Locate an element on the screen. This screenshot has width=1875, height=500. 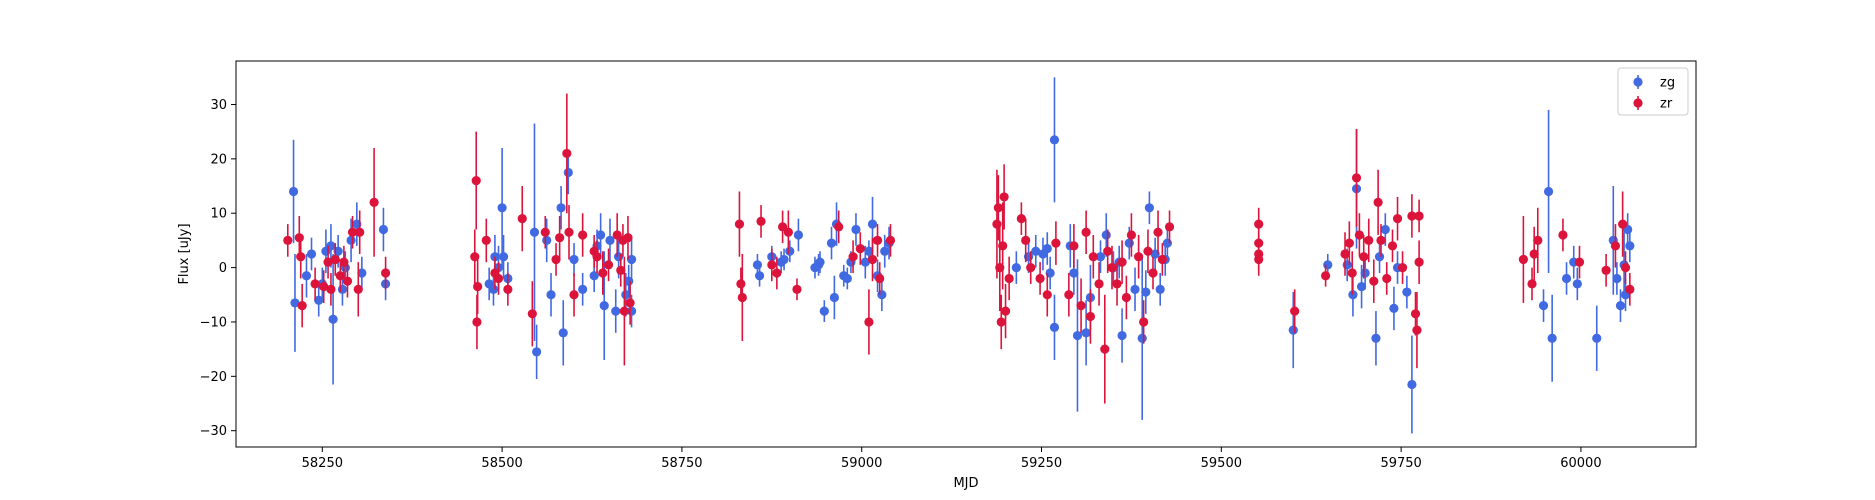
x-tick-label: 58500 is located at coordinates (501, 463).